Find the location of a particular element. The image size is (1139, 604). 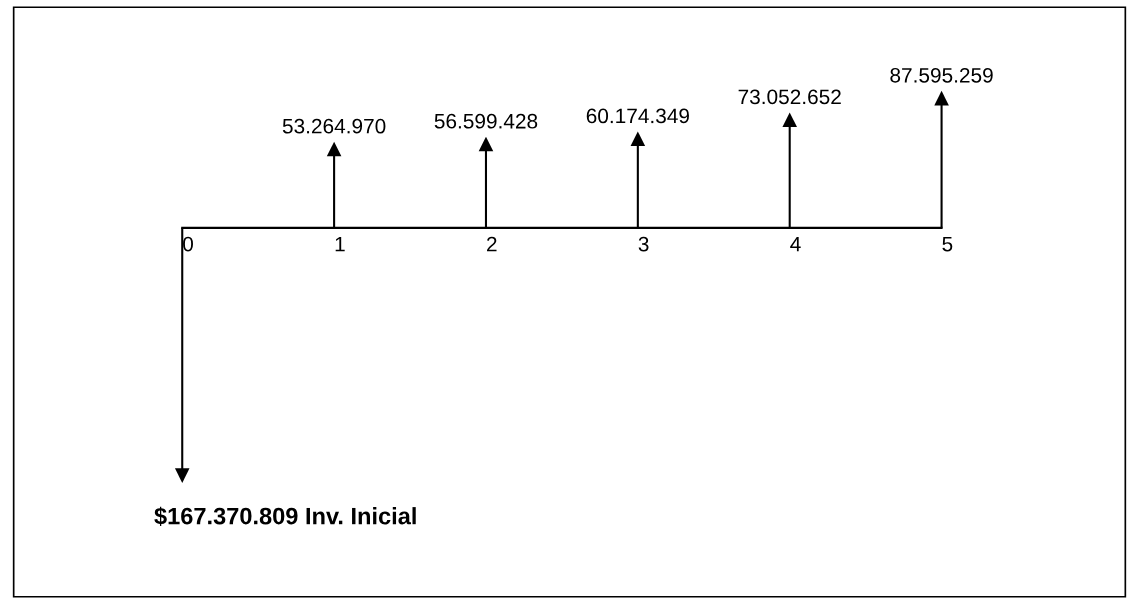

data-label: 87.595.259 is located at coordinates (941, 75).